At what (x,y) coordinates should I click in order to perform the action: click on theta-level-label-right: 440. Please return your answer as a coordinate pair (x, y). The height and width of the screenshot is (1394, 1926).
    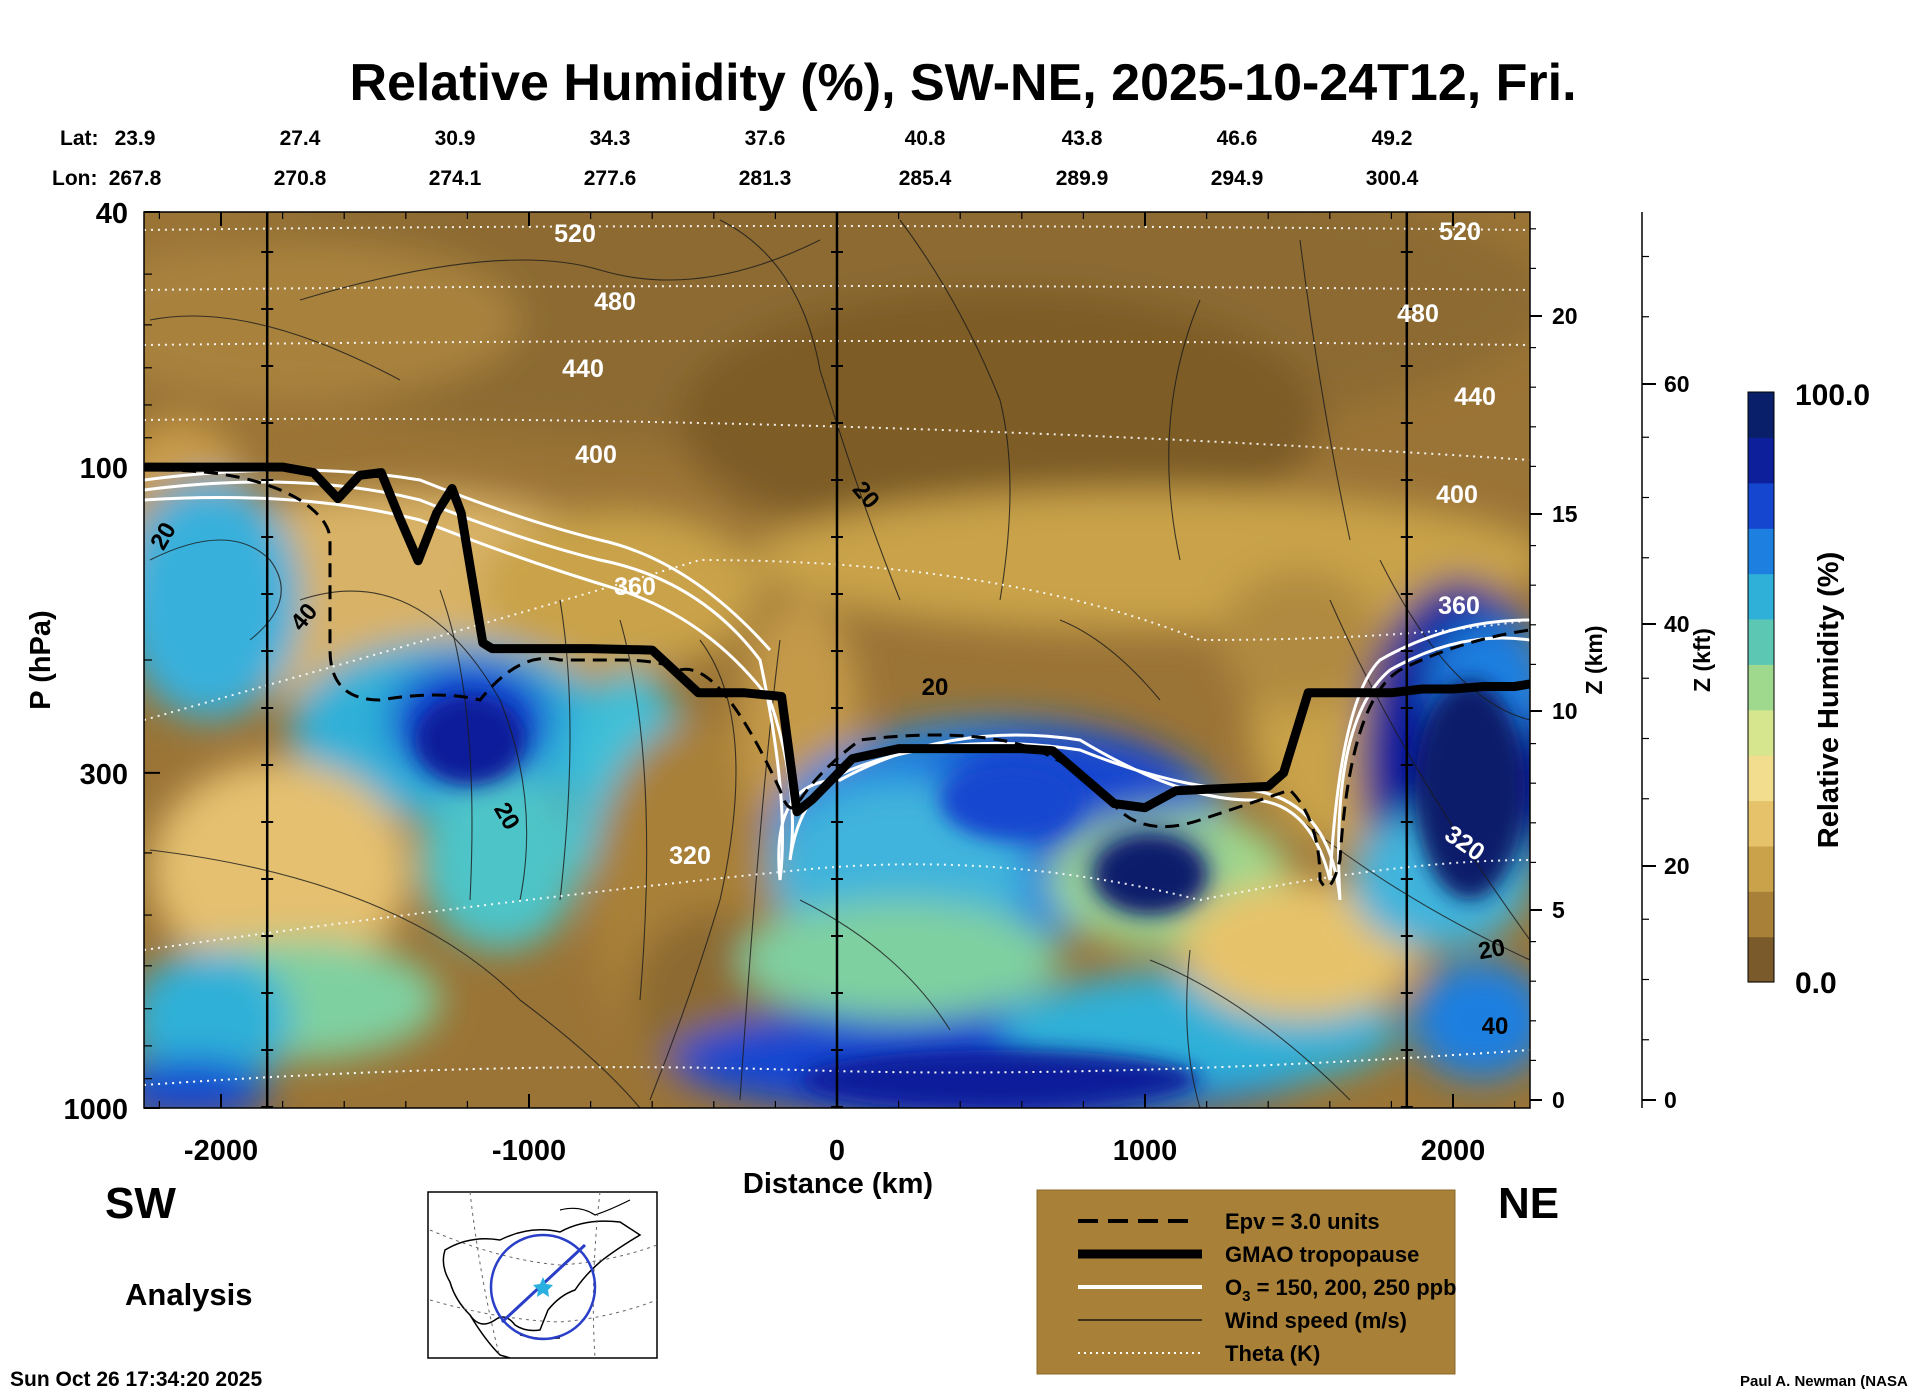
    Looking at the image, I should click on (1475, 397).